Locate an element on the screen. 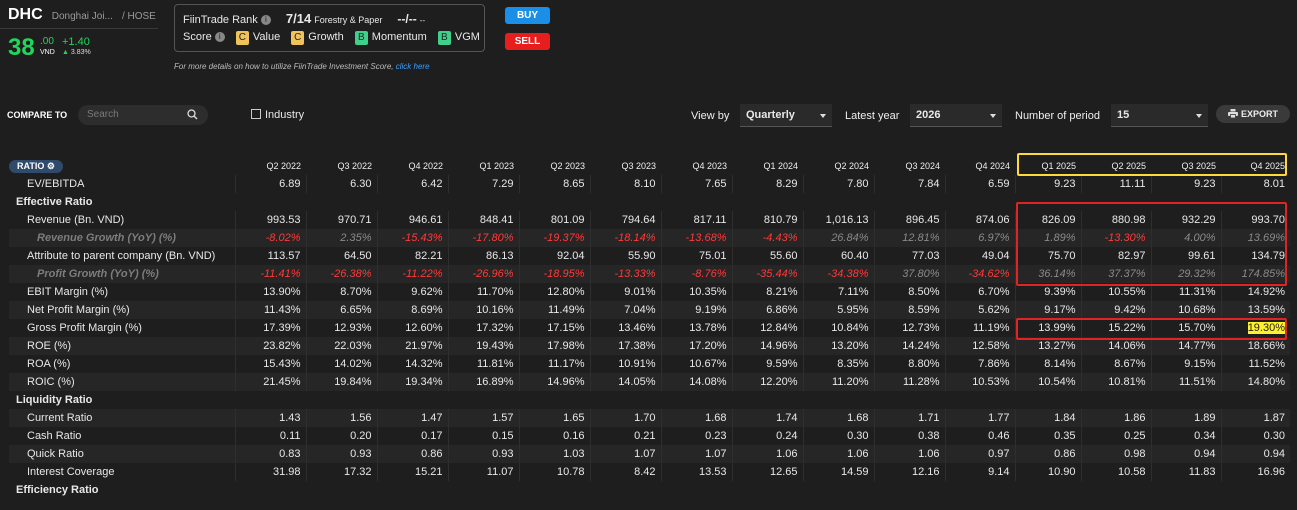 The width and height of the screenshot is (1297, 510). table-cell: 10.78 is located at coordinates (554, 472).